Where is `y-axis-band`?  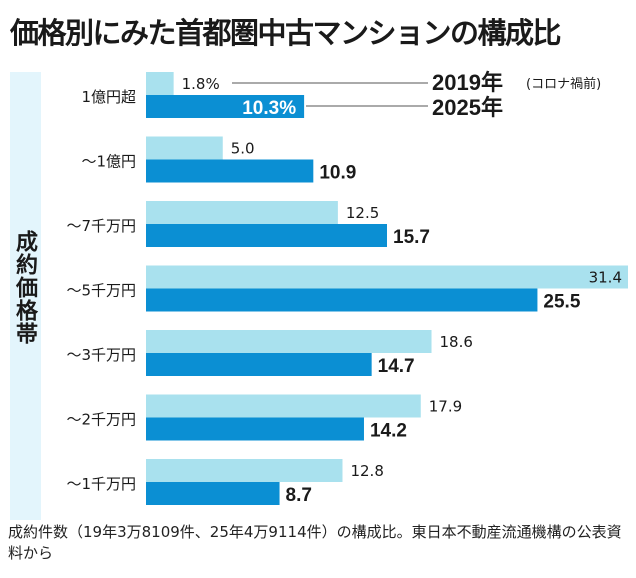
y-axis-band is located at coordinates (25, 296).